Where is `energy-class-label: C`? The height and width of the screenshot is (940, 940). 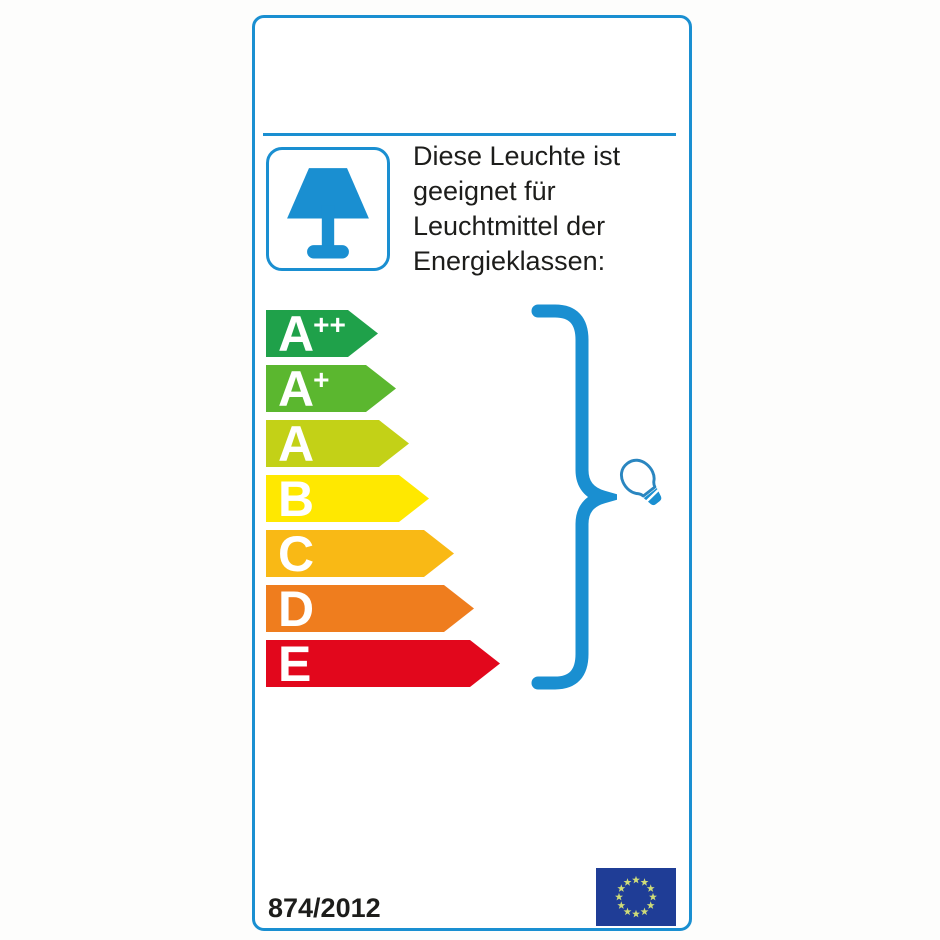 energy-class-label: C is located at coordinates (296, 554).